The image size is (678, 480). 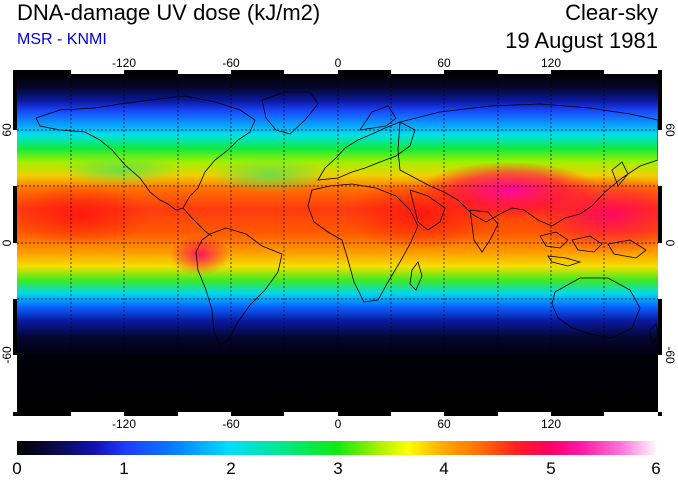 What do you see at coordinates (7, 242) in the screenshot?
I see `lat-label-left: 0` at bounding box center [7, 242].